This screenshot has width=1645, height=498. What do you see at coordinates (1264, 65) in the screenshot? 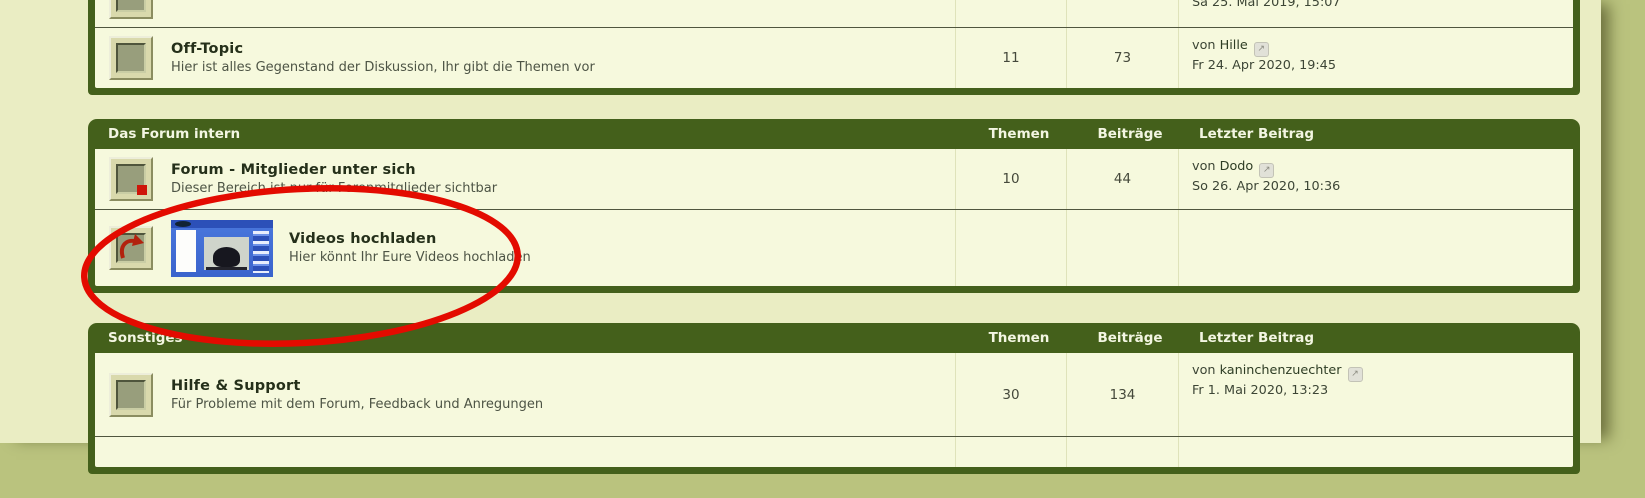
I see `last-post-date: Fr 24. Apr 2020, 19:45` at bounding box center [1264, 65].